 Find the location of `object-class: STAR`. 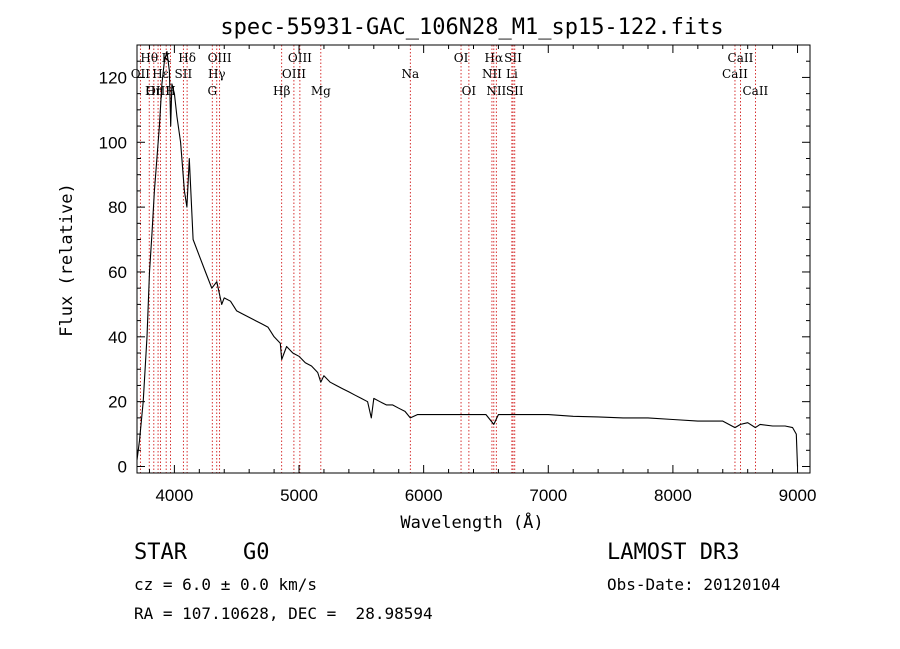

object-class: STAR is located at coordinates (160, 552).